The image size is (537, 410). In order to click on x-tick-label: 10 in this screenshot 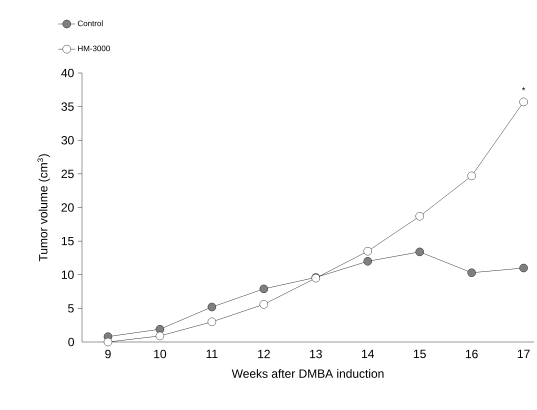, I will do `click(160, 354)`.